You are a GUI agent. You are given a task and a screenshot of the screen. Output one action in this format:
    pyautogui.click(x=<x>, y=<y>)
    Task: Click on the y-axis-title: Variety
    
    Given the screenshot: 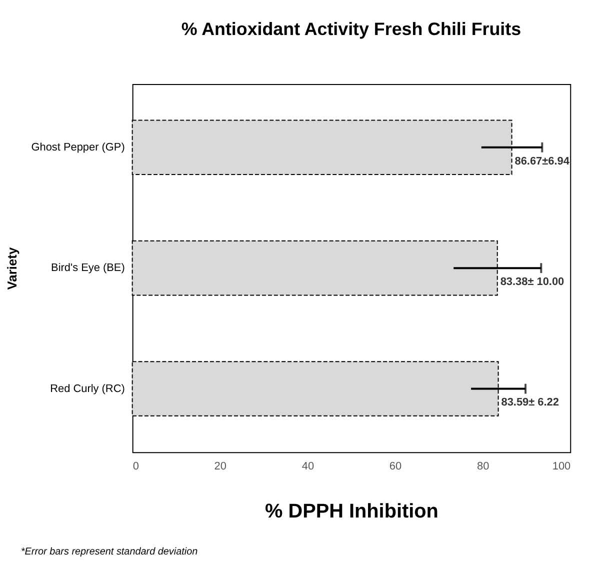 What is the action you would take?
    pyautogui.click(x=12, y=268)
    